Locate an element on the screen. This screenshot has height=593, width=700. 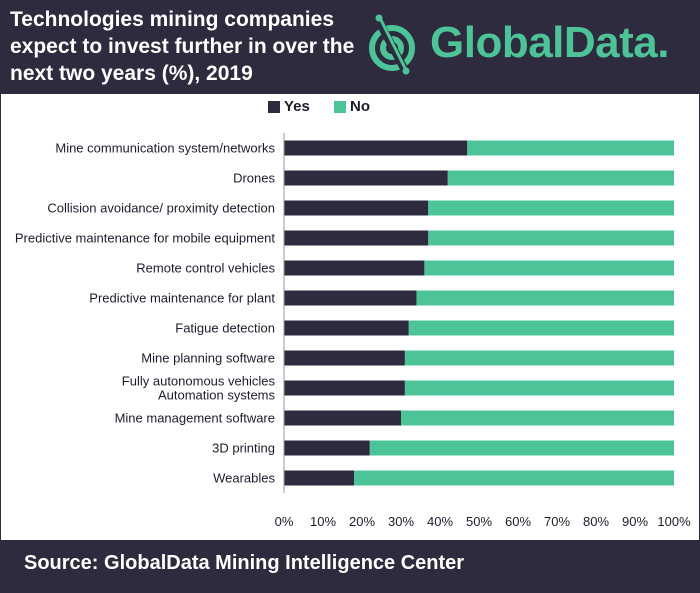
legend: Yes No is located at coordinates (350, 108).